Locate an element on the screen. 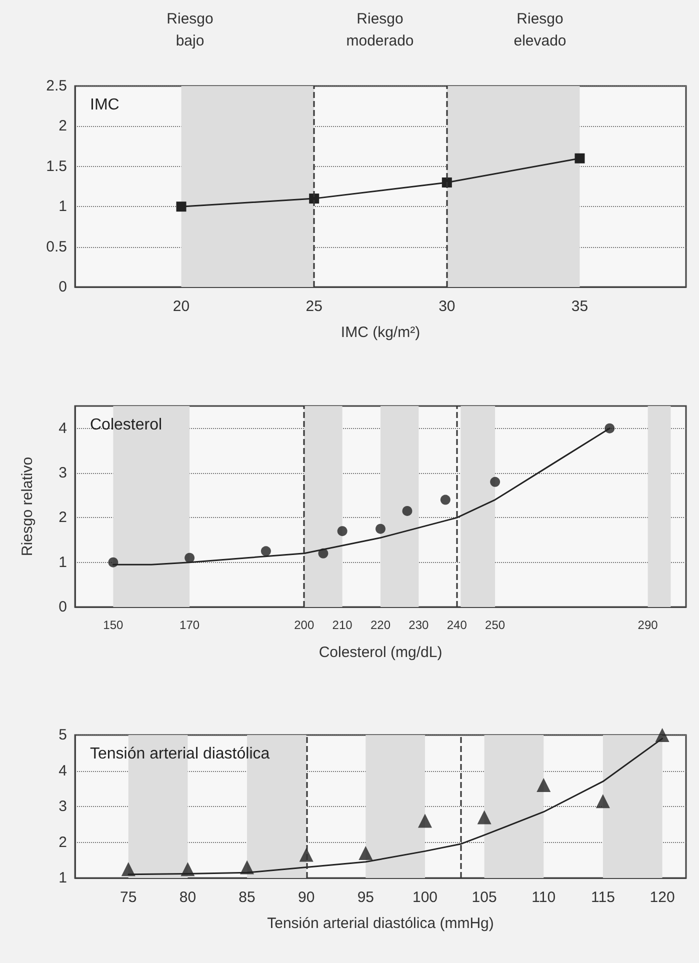  x-tick-label: 25 is located at coordinates (314, 306).